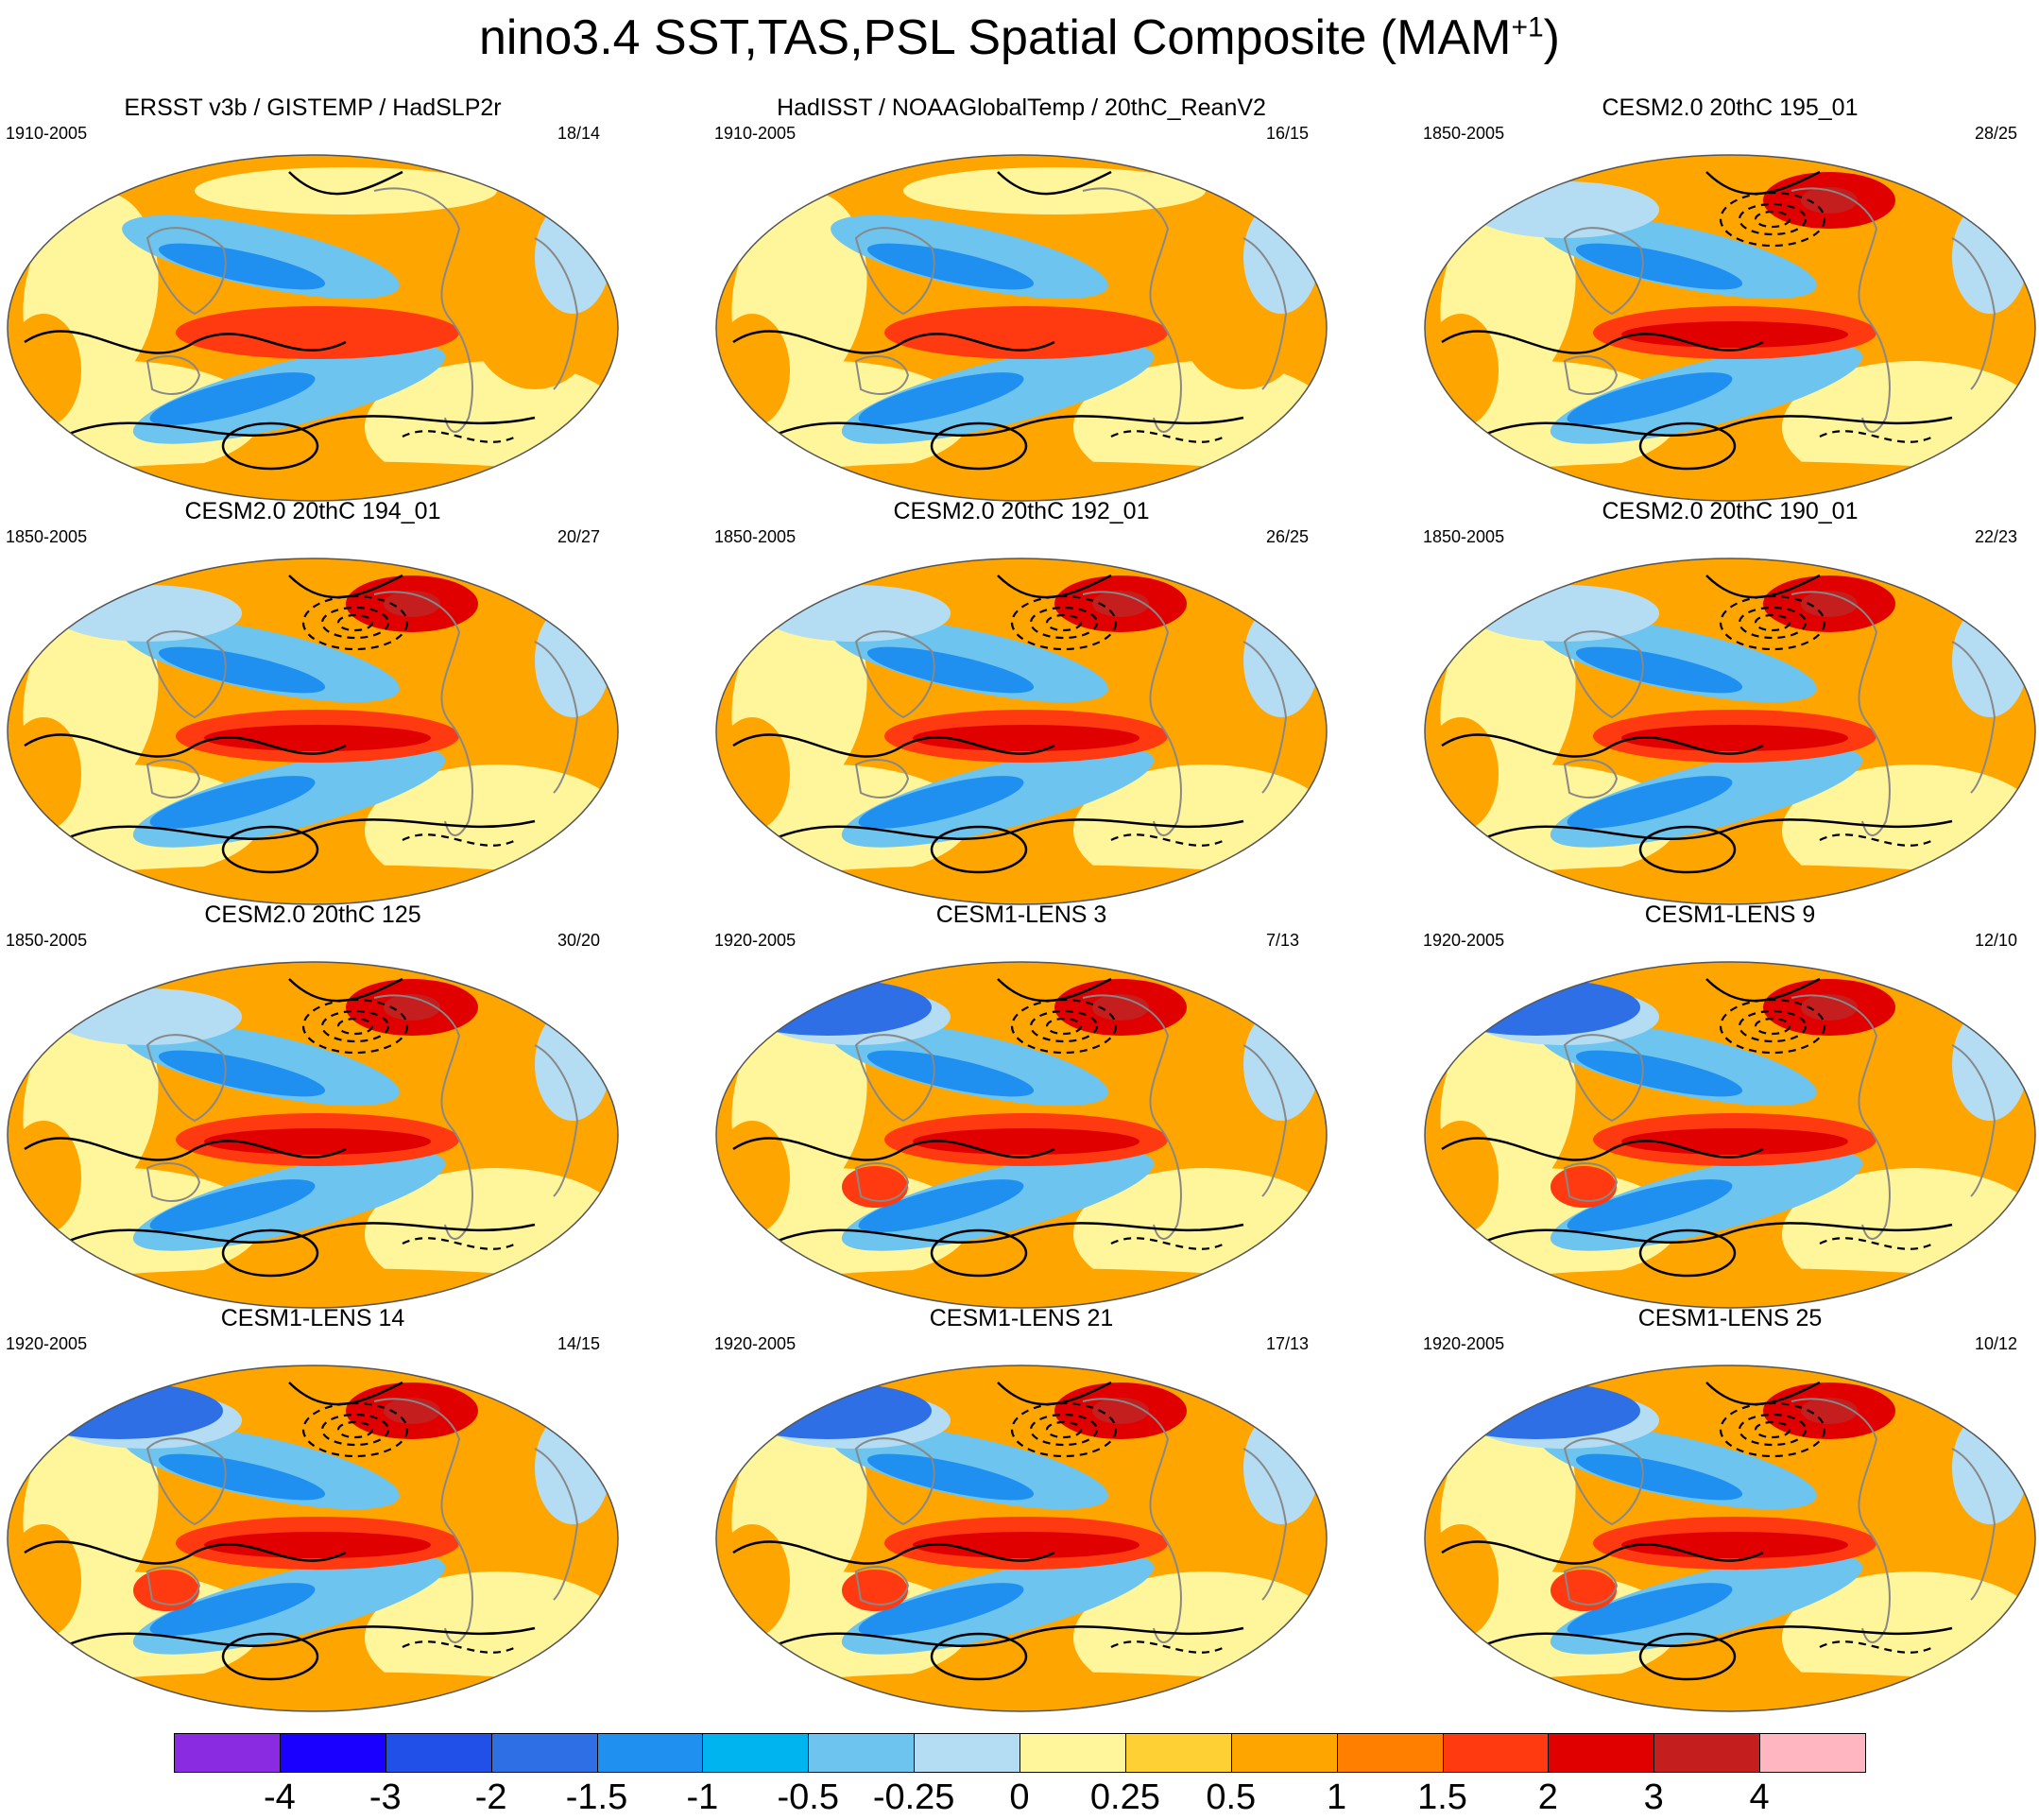 The height and width of the screenshot is (1820, 2039). I want to click on colorbar-tick-label: -1.5, so click(597, 1797).